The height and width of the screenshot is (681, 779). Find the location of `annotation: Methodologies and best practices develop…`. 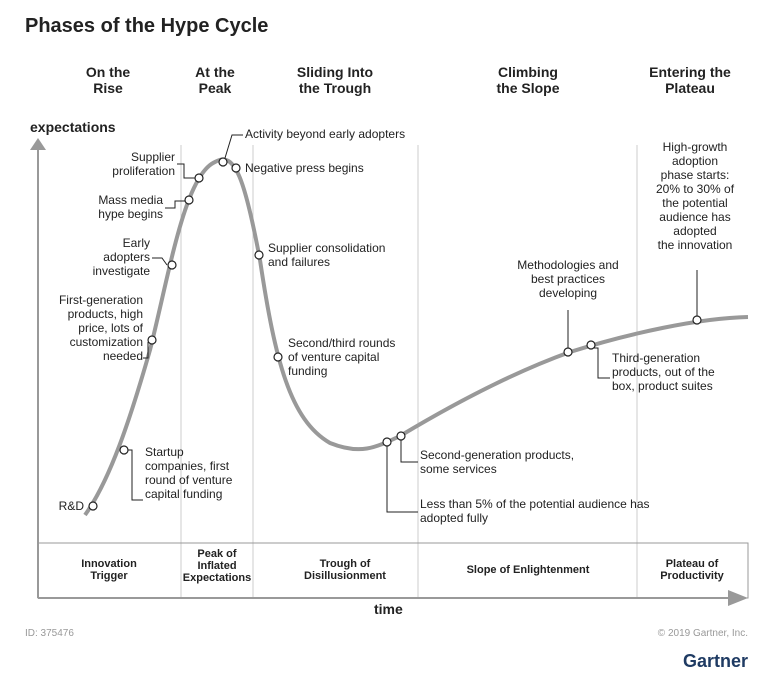

annotation: Methodologies and best practices develop… is located at coordinates (568, 279).